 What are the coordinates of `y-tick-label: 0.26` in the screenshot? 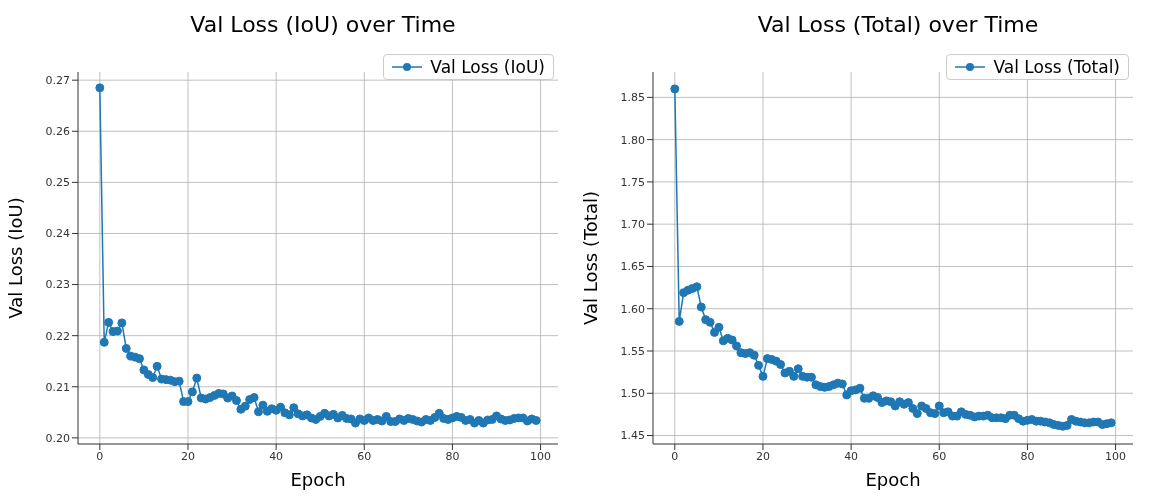 It's located at (57, 132).